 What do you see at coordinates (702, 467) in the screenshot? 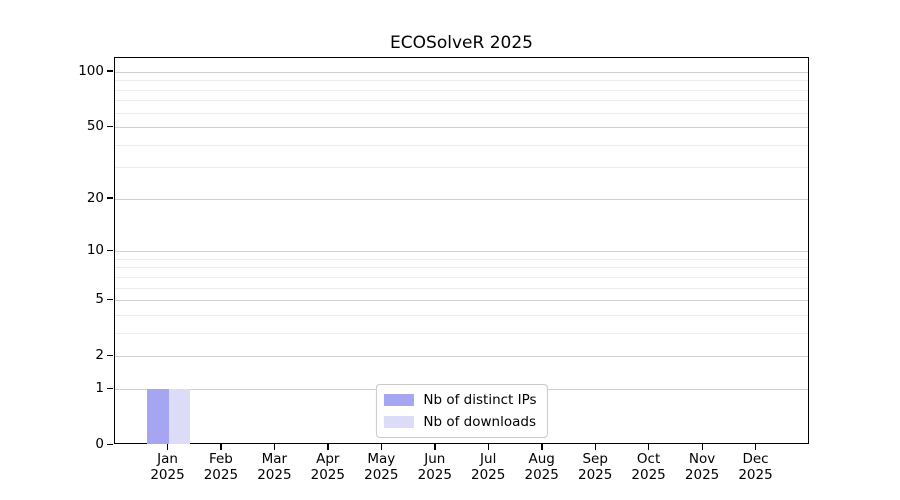
I see `x-tick-label: Nov 2025` at bounding box center [702, 467].